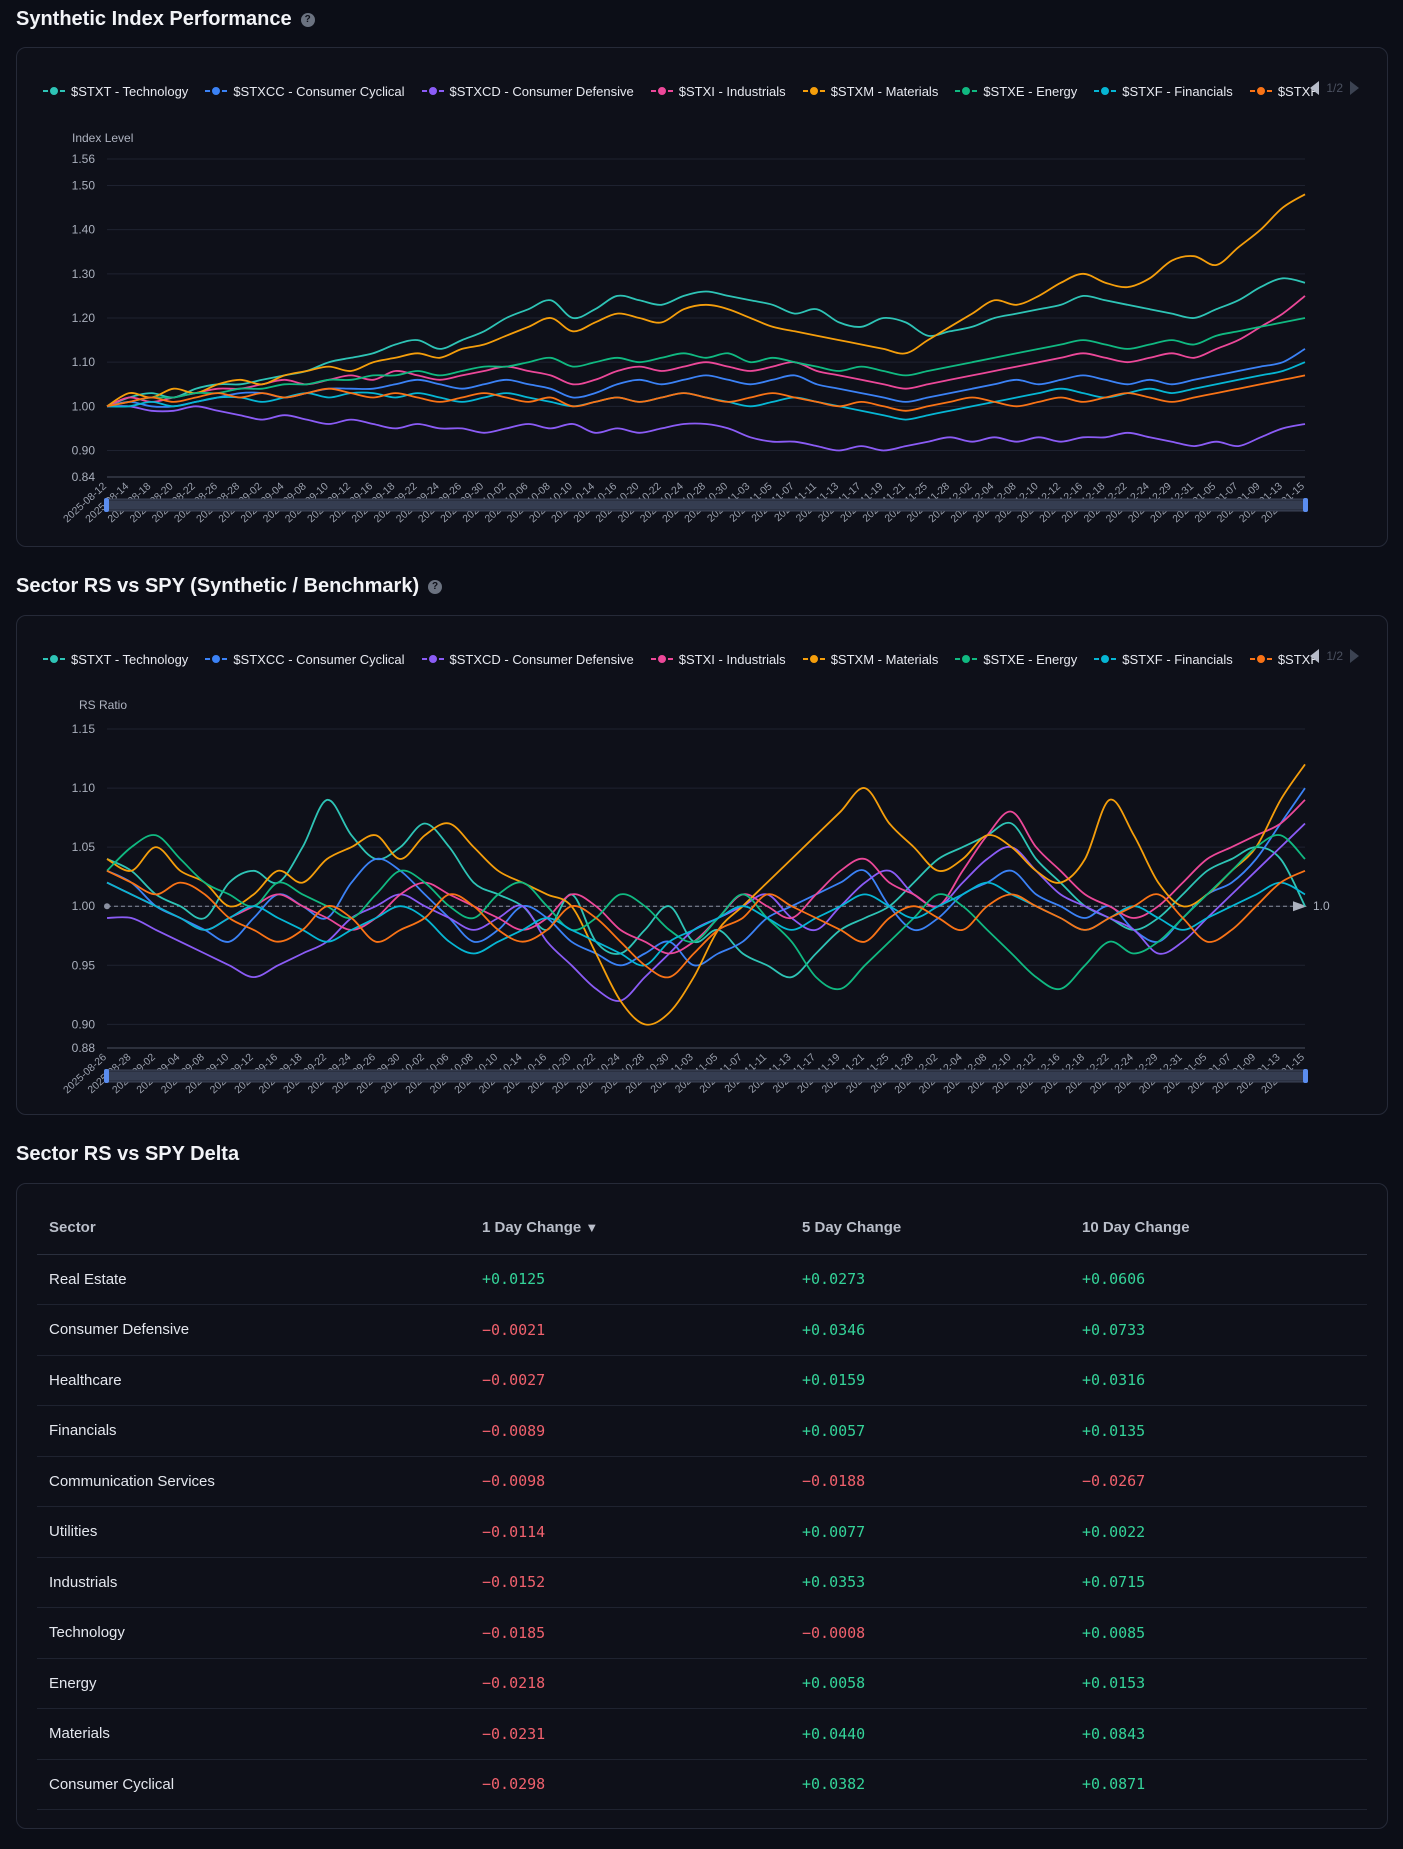 The width and height of the screenshot is (1403, 1849). Describe the element at coordinates (930, 1784) in the screenshot. I see `change-value-cell: +0.0382` at that location.